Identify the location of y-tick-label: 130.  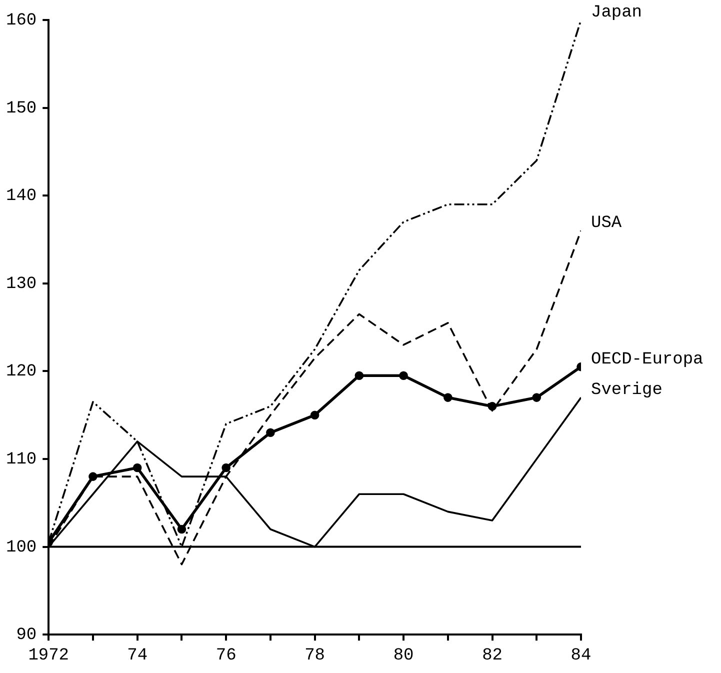
(21, 284).